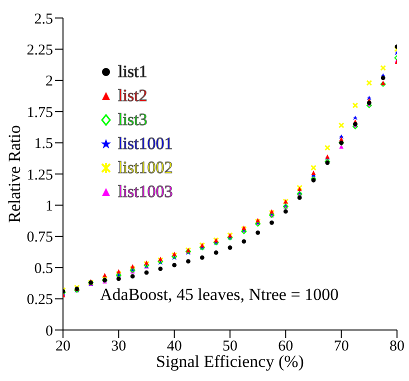 The width and height of the screenshot is (409, 381). What do you see at coordinates (118, 346) in the screenshot?
I see `x-tick-label: 30` at bounding box center [118, 346].